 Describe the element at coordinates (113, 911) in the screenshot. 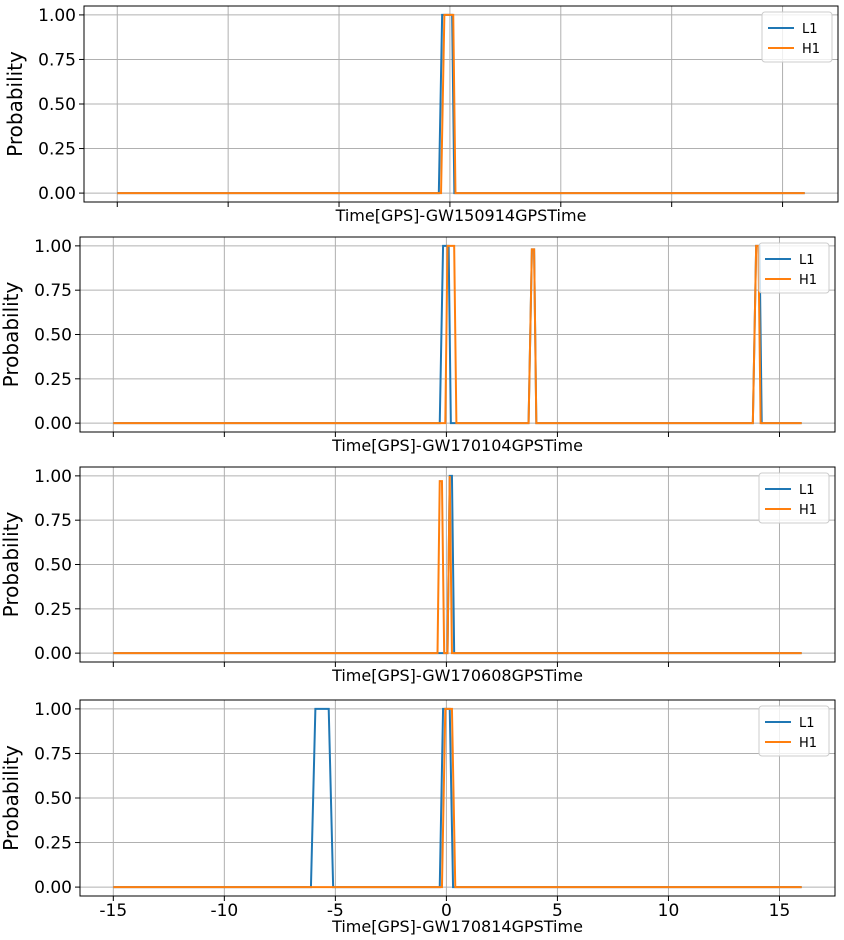

I see `x-tick-label: -15` at that location.